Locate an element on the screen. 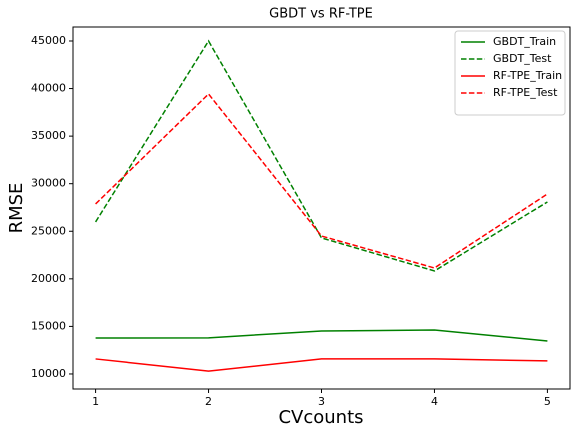 The image size is (577, 436). x-tick-label: 1 is located at coordinates (95, 401).